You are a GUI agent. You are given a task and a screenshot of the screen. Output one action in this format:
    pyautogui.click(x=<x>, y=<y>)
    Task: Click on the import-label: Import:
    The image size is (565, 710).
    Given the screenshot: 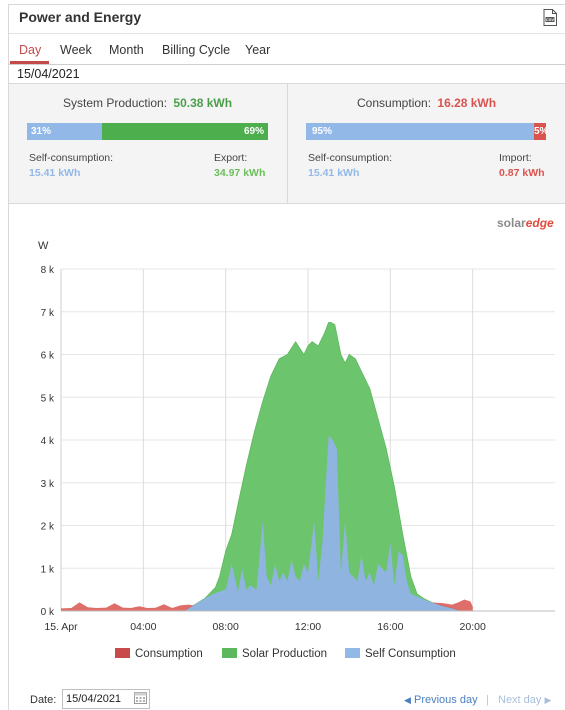 What is the action you would take?
    pyautogui.click(x=515, y=158)
    